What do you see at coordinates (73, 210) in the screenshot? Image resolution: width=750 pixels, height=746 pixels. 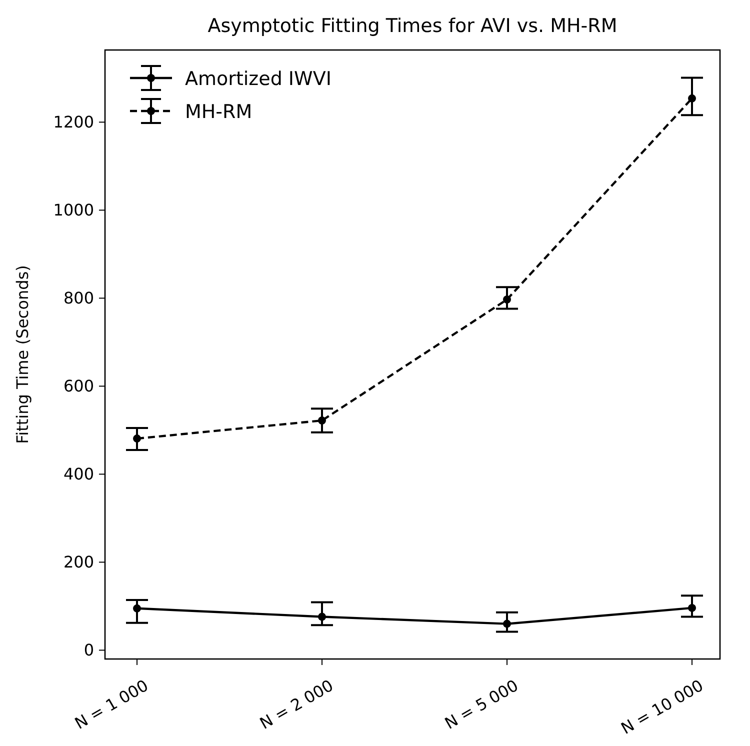 I see `y-tick-label: 1000` at bounding box center [73, 210].